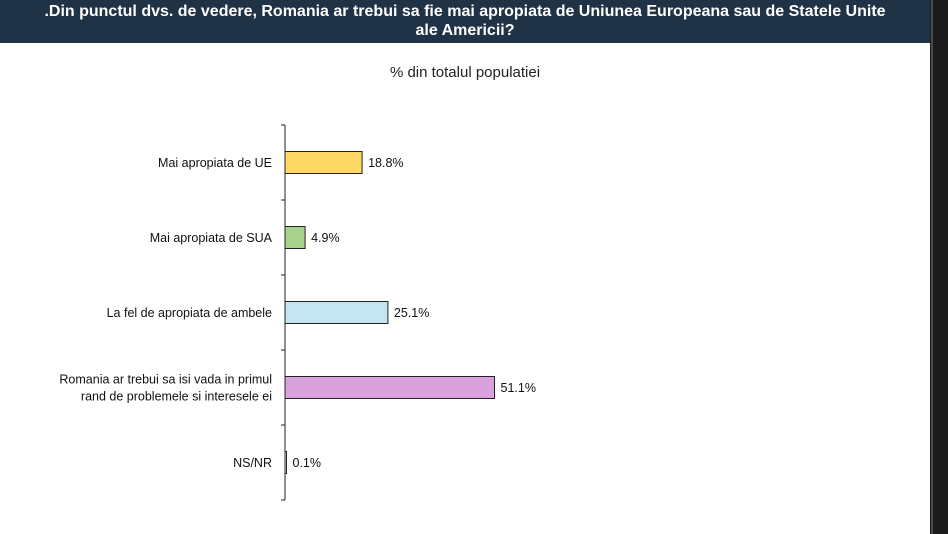  What do you see at coordinates (385, 163) in the screenshot?
I see `data-label: 18.8%` at bounding box center [385, 163].